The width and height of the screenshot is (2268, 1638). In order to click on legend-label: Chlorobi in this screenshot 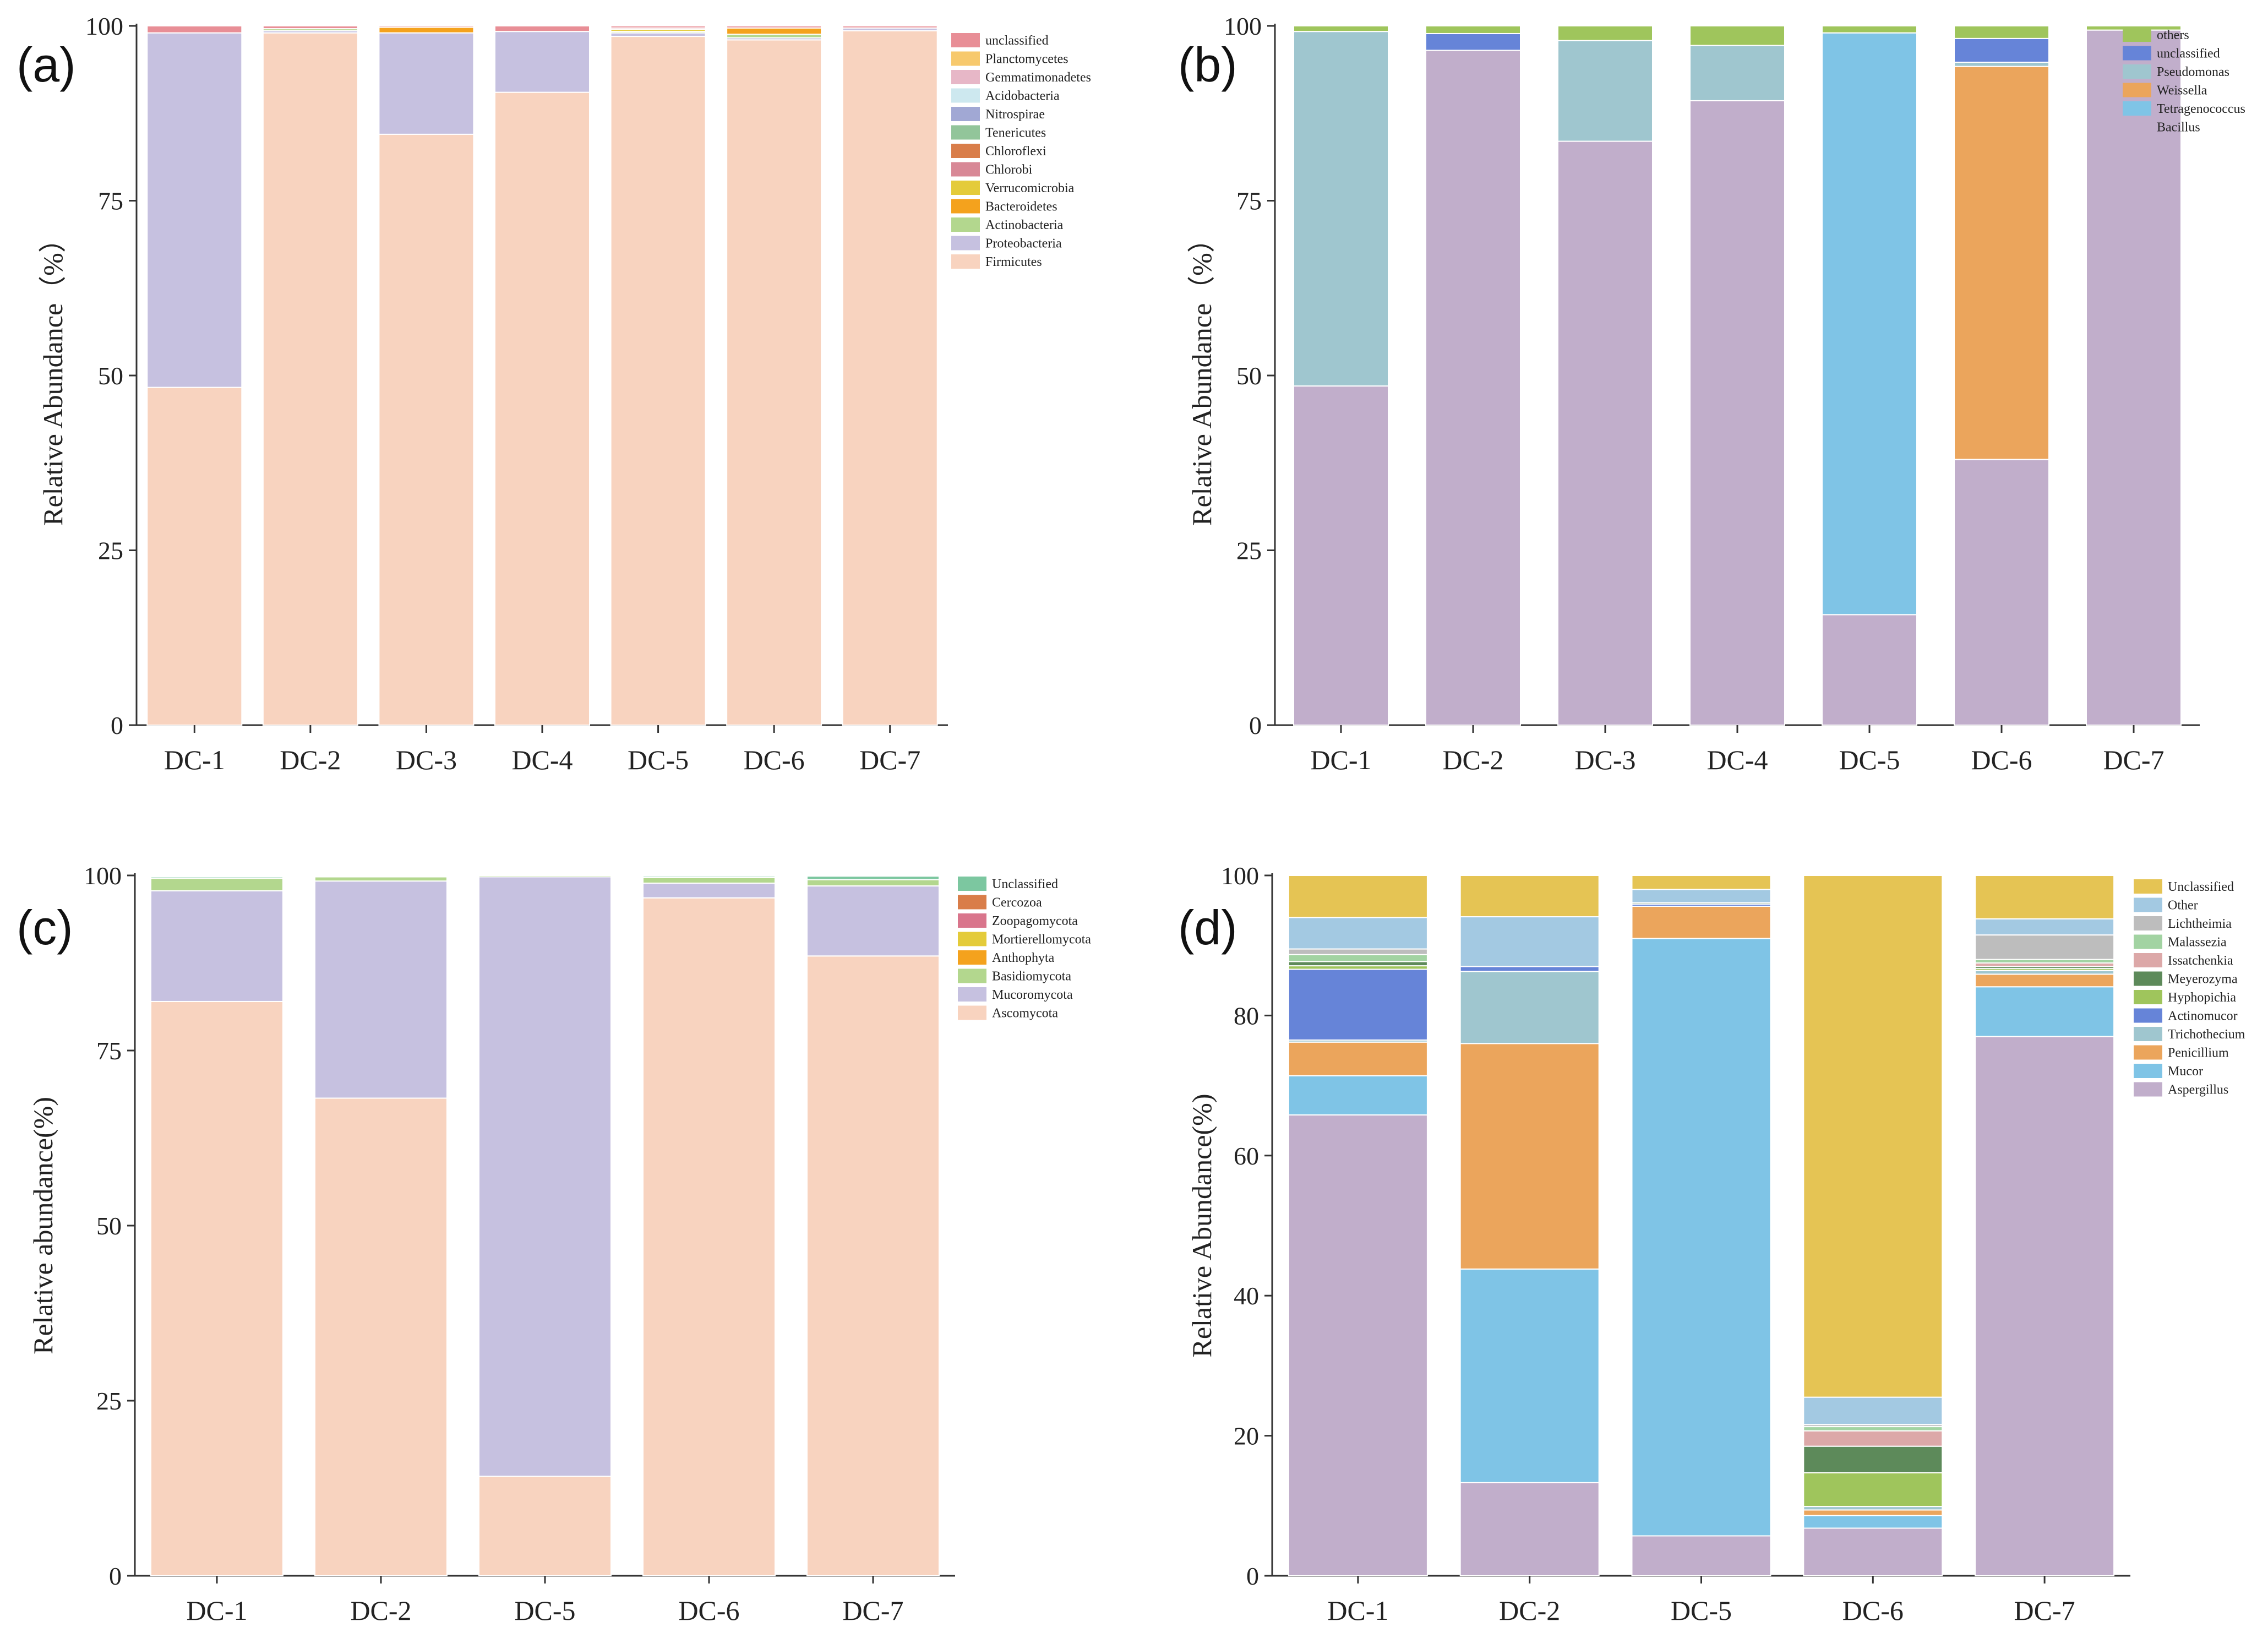, I will do `click(1009, 170)`.